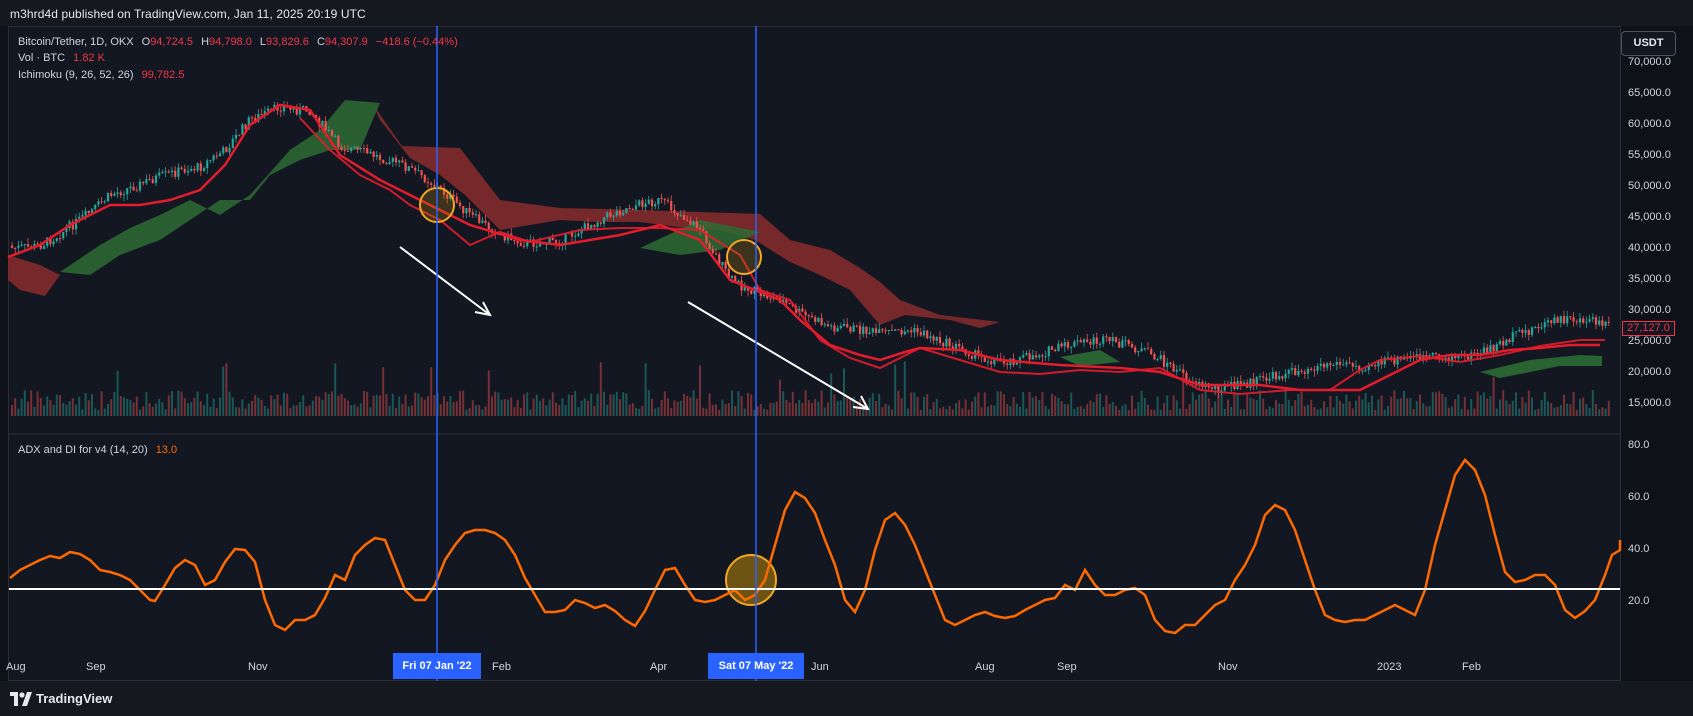 This screenshot has height=716, width=1693. Describe the element at coordinates (846, 698) in the screenshot. I see `footer-bar: TradingView` at that location.